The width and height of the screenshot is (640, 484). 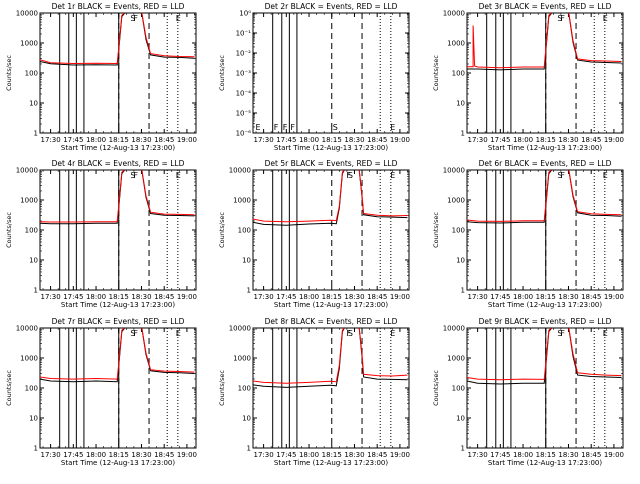 I want to click on chart-title: Det 7r BLACK = Events, RED = LLD, so click(x=118, y=321).